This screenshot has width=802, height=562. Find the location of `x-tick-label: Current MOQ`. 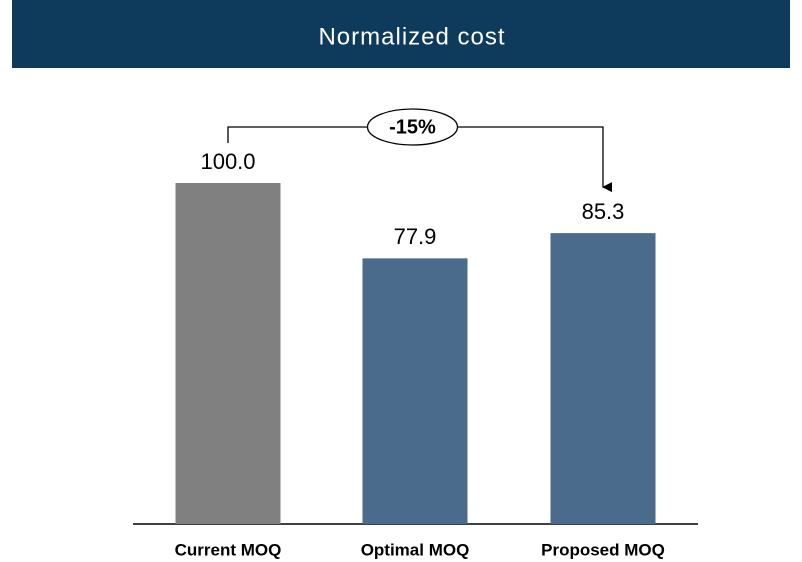

x-tick-label: Current MOQ is located at coordinates (228, 549).